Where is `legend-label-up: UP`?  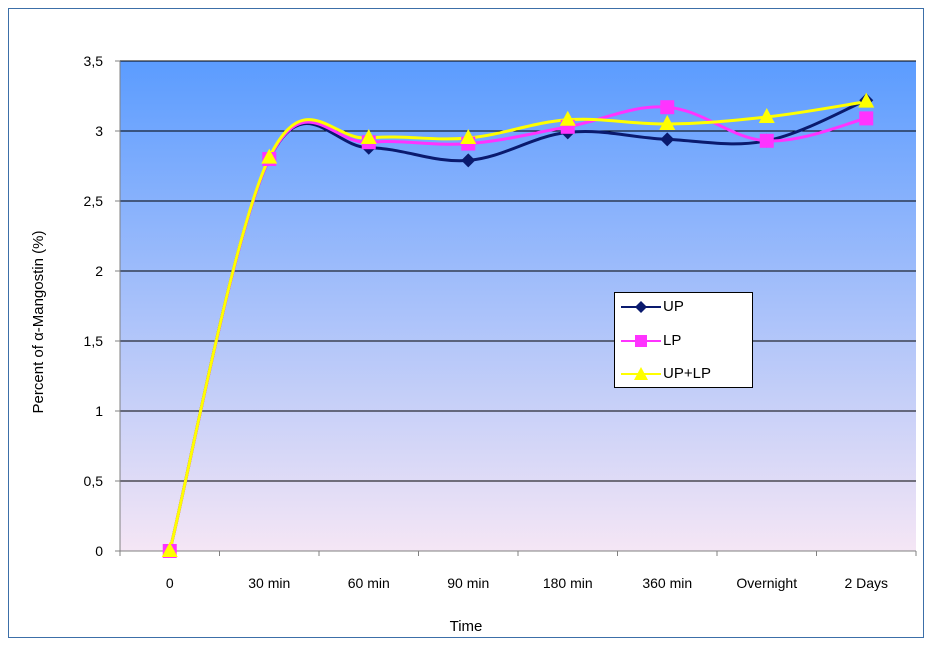
legend-label-up: UP is located at coordinates (673, 306).